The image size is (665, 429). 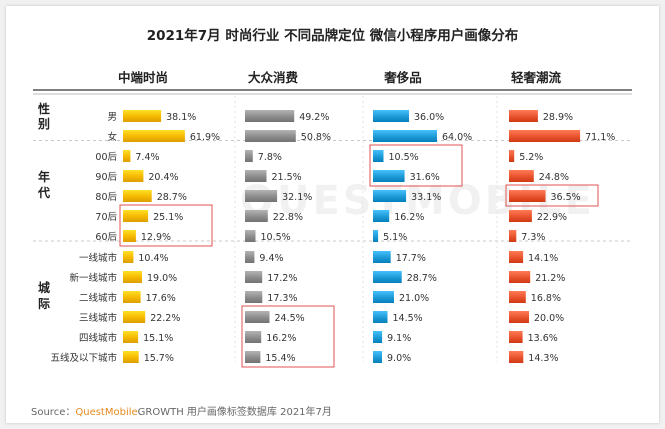 What do you see at coordinates (290, 318) in the screenshot?
I see `data-label-mass-consumer: 24.5%` at bounding box center [290, 318].